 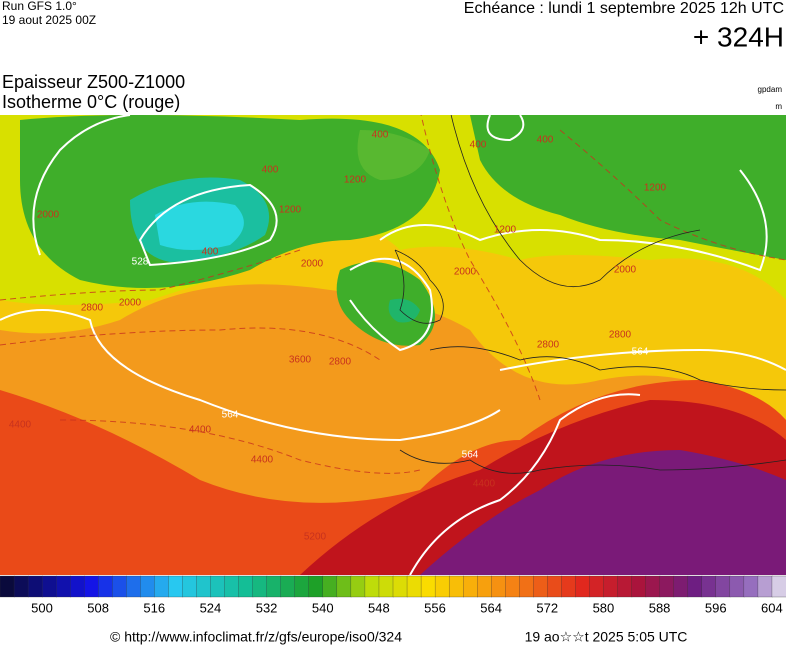 What do you see at coordinates (778, 106) in the screenshot?
I see `unit-2: m` at bounding box center [778, 106].